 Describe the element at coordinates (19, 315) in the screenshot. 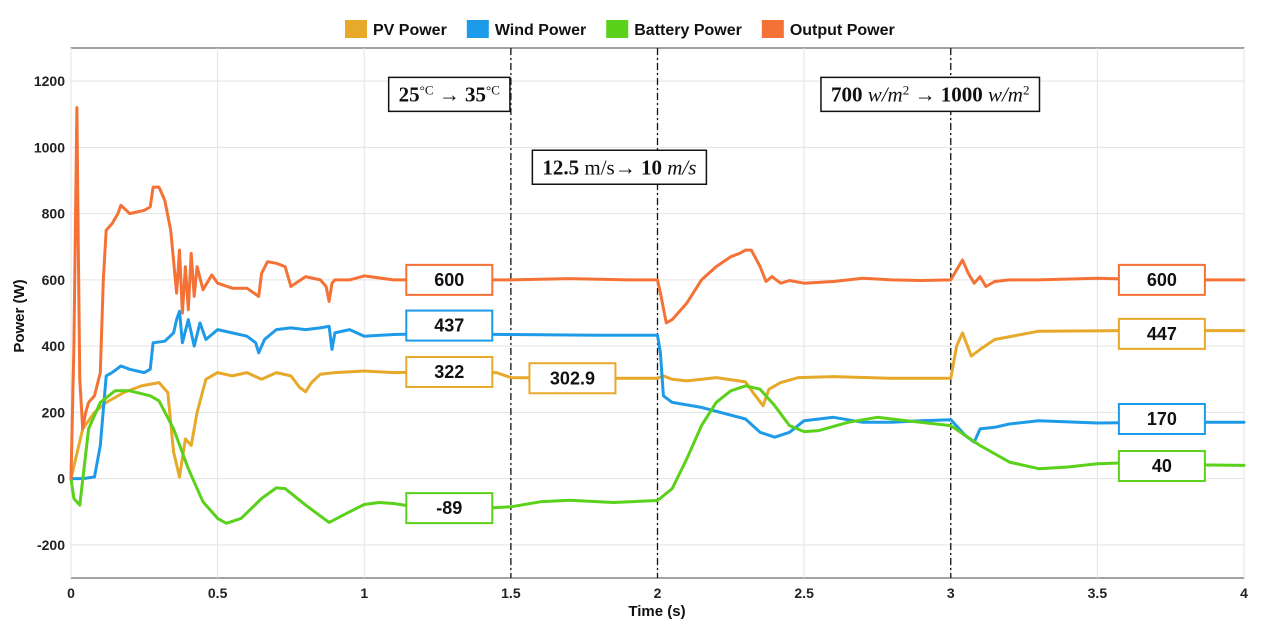

I see `y-axis-label: Power (W)` at that location.